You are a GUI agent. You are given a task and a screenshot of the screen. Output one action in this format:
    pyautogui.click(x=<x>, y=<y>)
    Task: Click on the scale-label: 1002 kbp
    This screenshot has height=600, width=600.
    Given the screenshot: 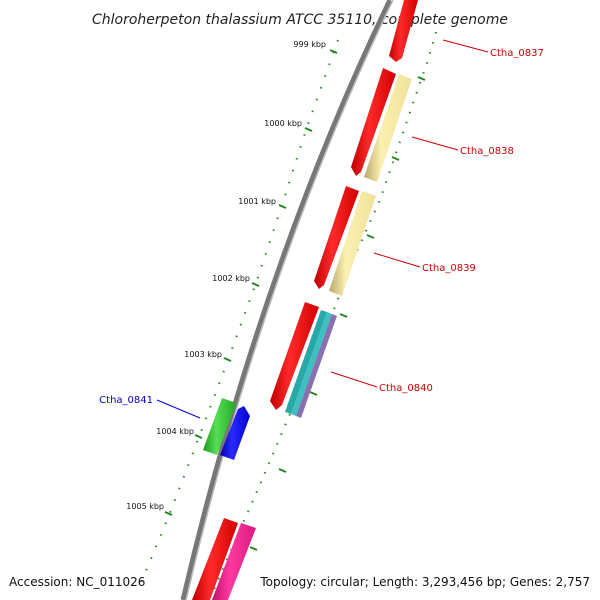 What is the action you would take?
    pyautogui.click(x=231, y=278)
    